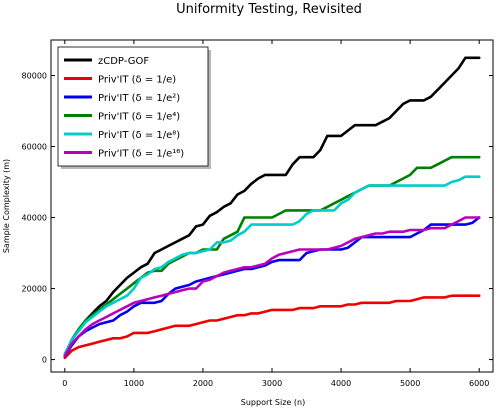 Image resolution: width=498 pixels, height=408 pixels. What do you see at coordinates (269, 9) in the screenshot?
I see `chart-title: Uniformity Testing, Revisited` at bounding box center [269, 9].